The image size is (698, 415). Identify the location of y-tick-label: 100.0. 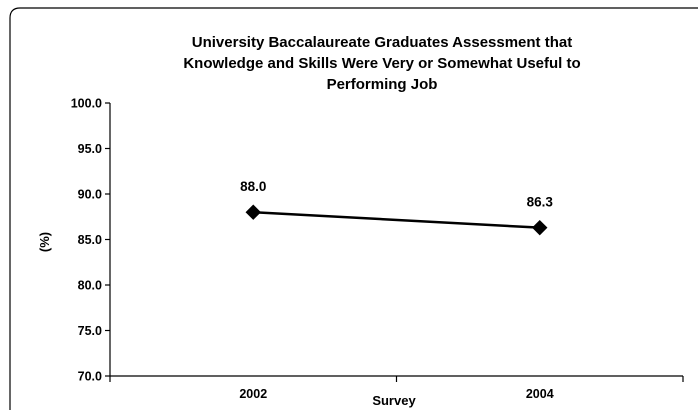
(86, 104).